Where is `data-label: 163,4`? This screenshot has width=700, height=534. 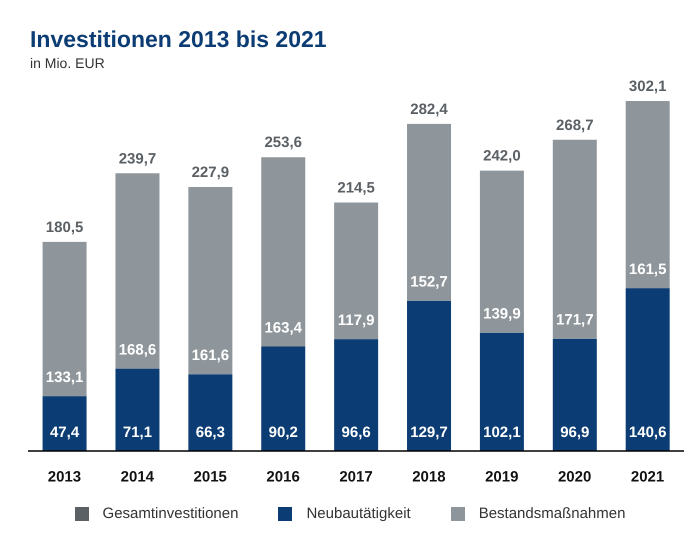
data-label: 163,4 is located at coordinates (283, 328).